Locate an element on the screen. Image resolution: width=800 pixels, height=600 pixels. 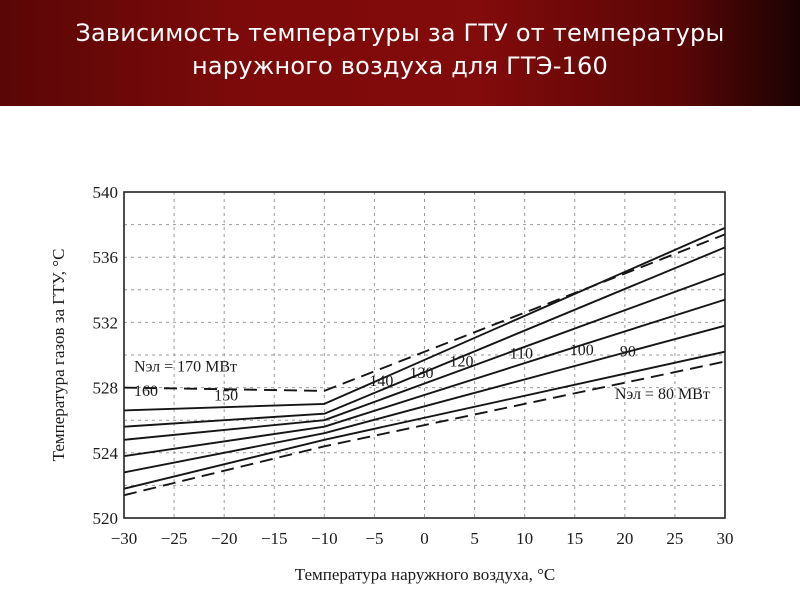
curve-label: 100 is located at coordinates (582, 350).